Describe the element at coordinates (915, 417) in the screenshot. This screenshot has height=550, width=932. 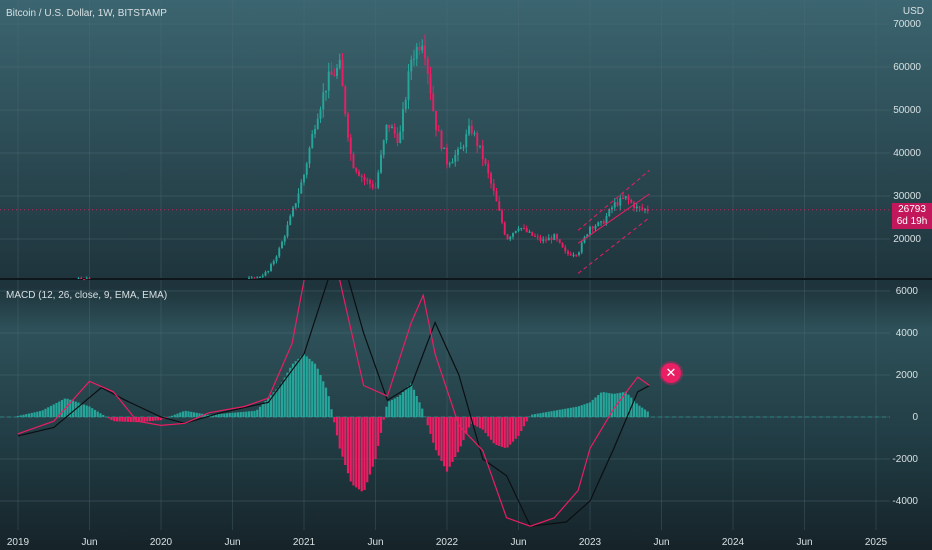
I see `macd-axis-label: 0` at that location.